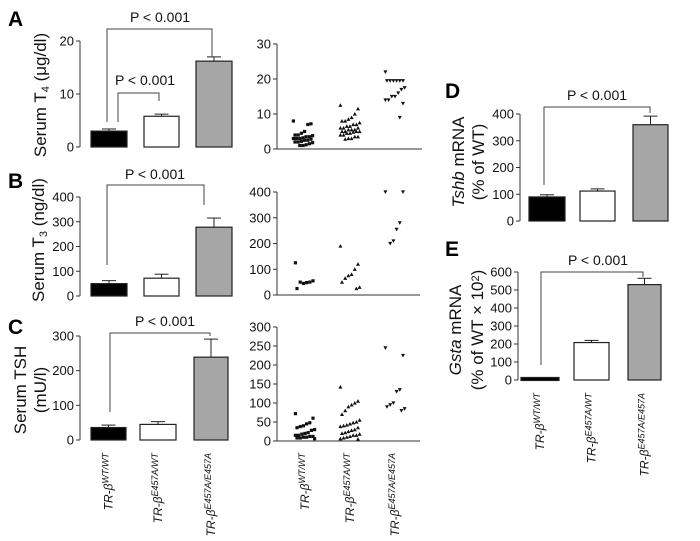  I want to click on y-axis-label: Serum TSH, so click(20, 390).